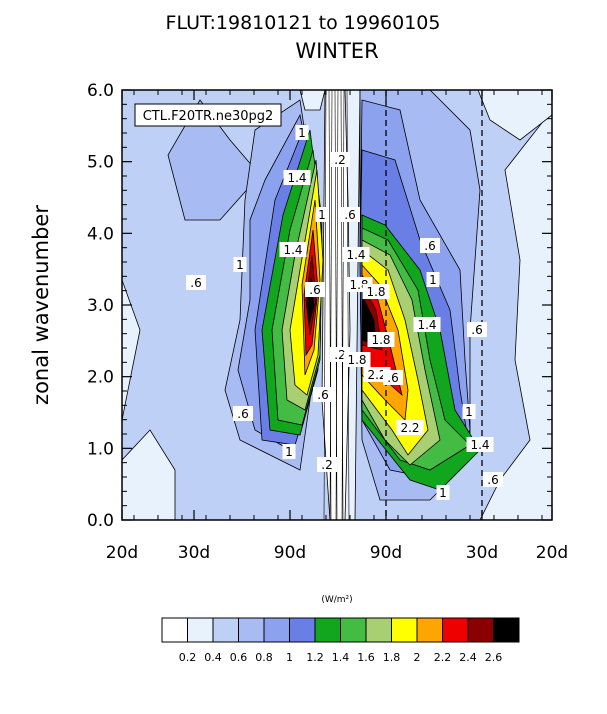 The image size is (607, 714). I want to click on case-label-box: CTL.F20TR.ne30pg2, so click(208, 115).